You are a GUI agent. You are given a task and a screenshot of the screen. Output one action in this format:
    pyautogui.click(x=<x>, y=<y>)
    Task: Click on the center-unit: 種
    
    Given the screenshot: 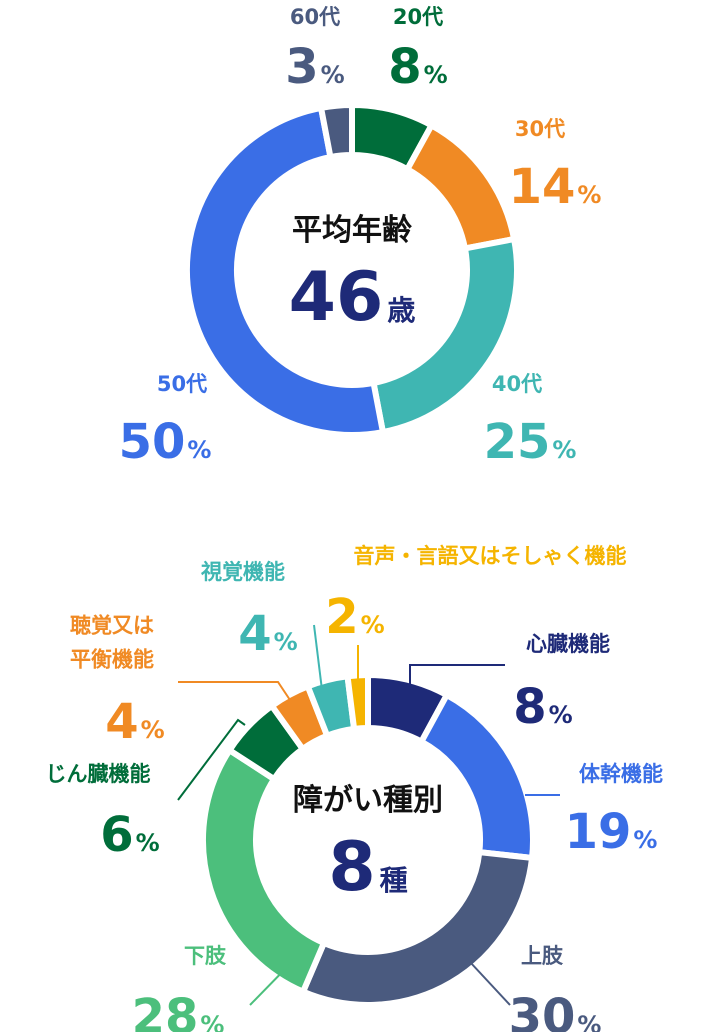 What is the action you would take?
    pyautogui.click(x=394, y=880)
    